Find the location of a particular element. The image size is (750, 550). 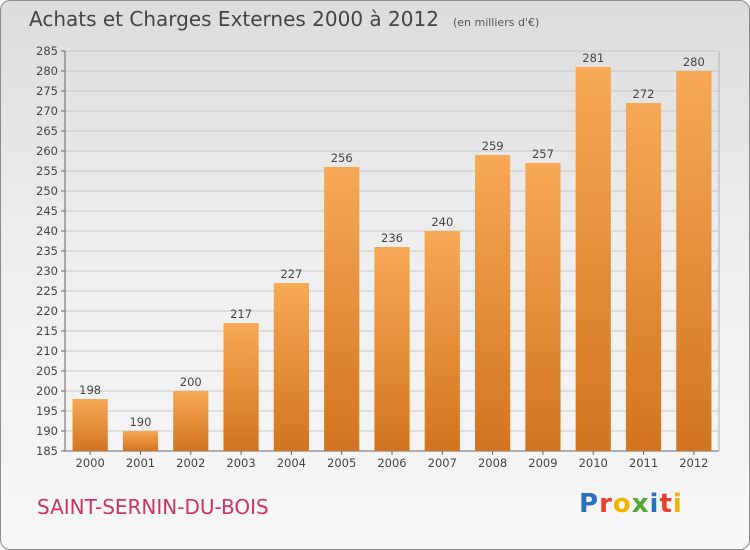

bar-value-label: 280 is located at coordinates (694, 62).